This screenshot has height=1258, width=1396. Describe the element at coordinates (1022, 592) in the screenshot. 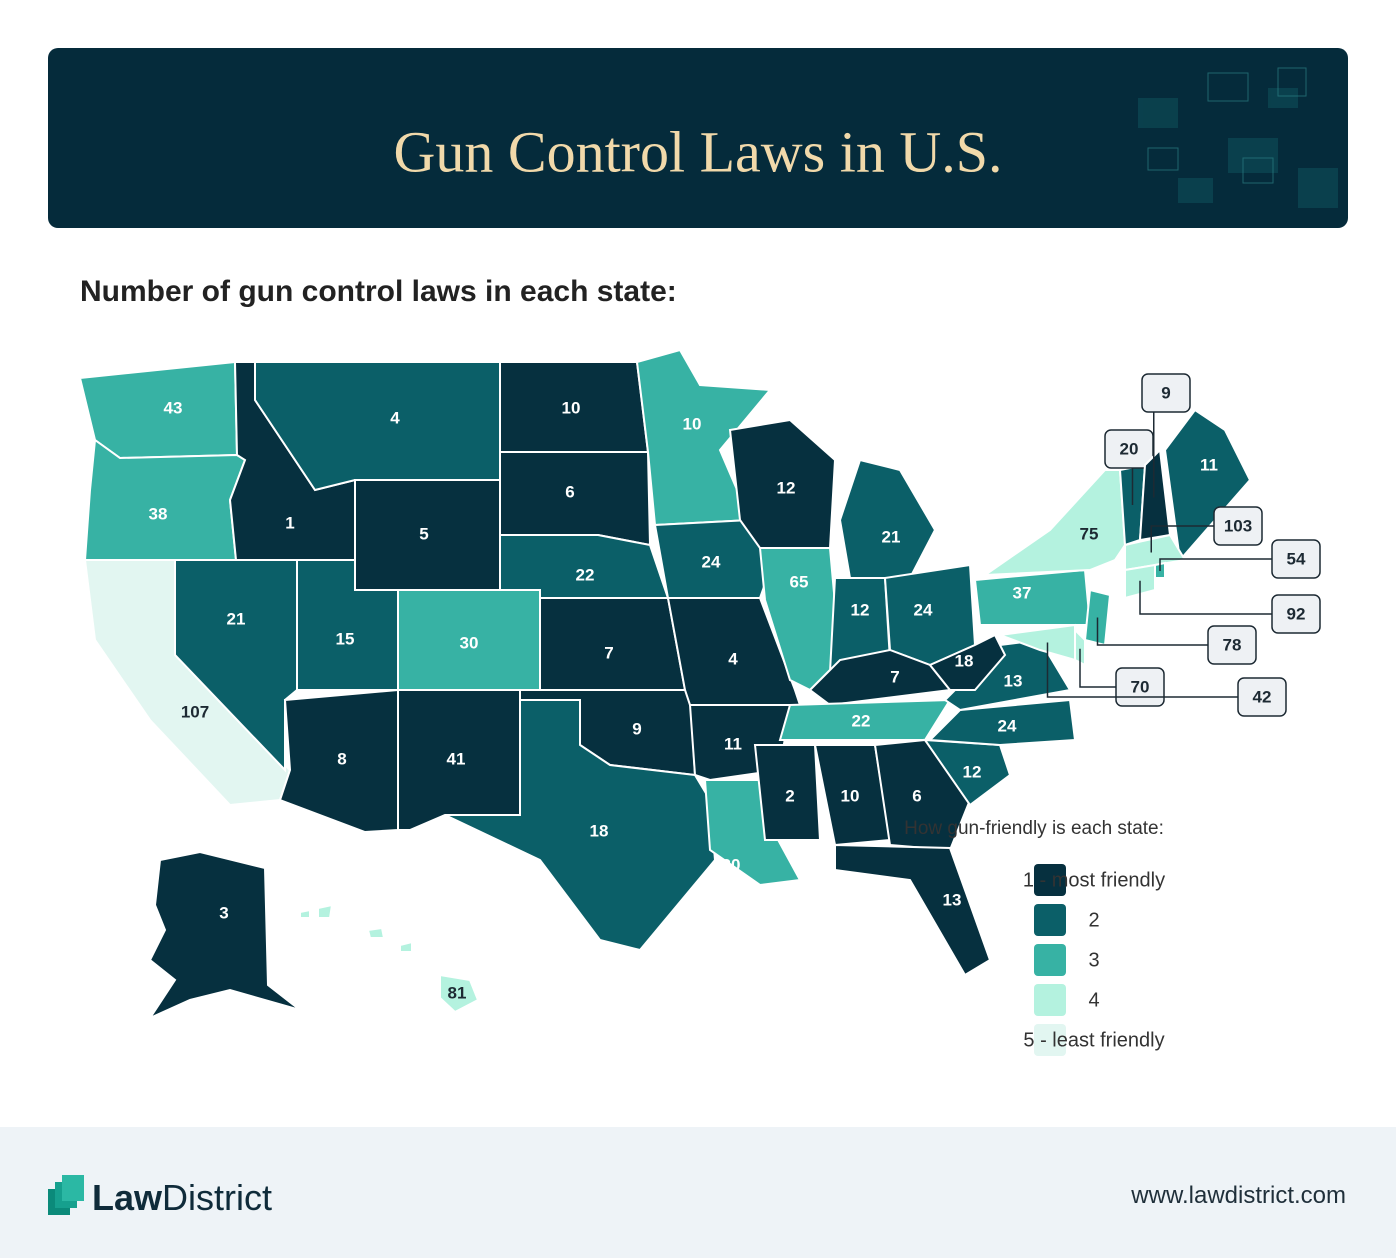

I see `state-value: 37` at that location.